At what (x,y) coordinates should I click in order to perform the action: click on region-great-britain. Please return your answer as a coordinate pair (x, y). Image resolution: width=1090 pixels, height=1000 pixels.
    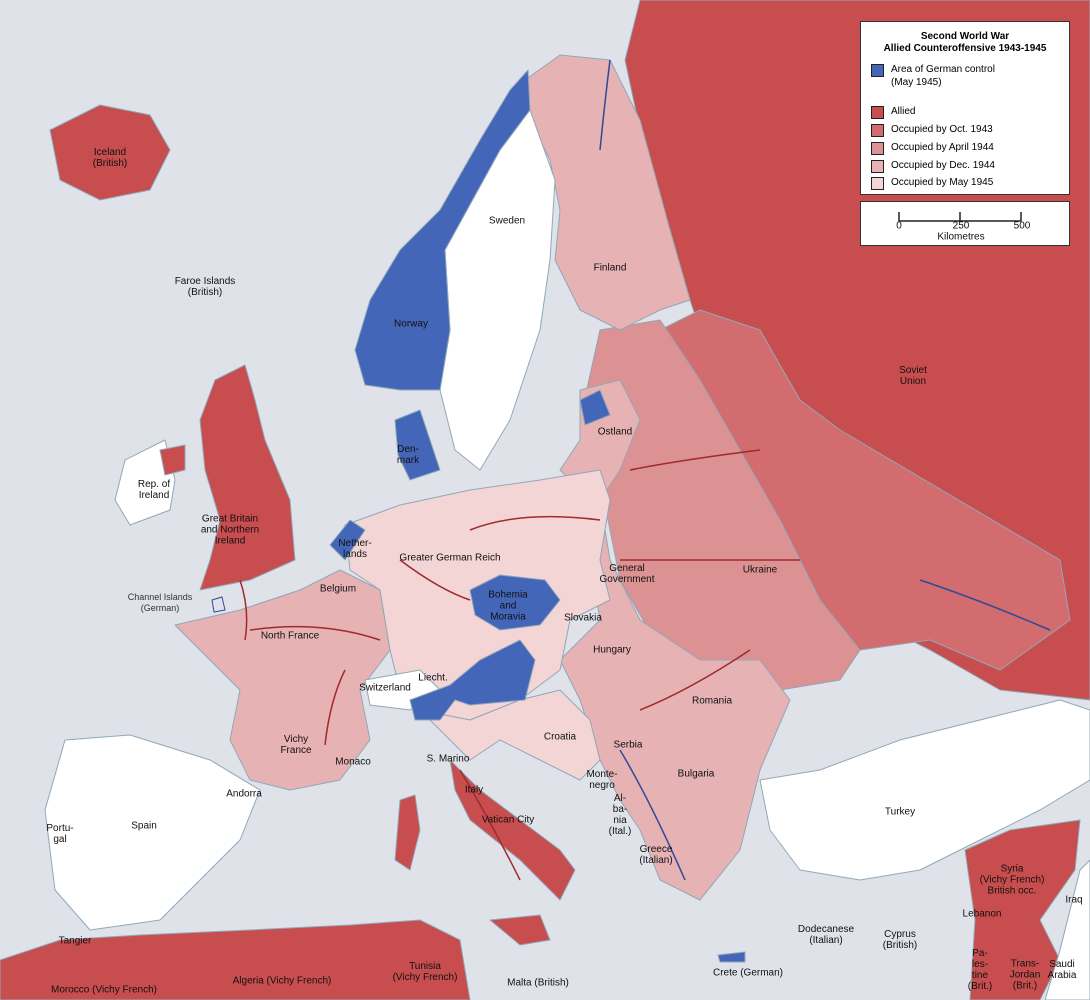
    Looking at the image, I should click on (247, 477).